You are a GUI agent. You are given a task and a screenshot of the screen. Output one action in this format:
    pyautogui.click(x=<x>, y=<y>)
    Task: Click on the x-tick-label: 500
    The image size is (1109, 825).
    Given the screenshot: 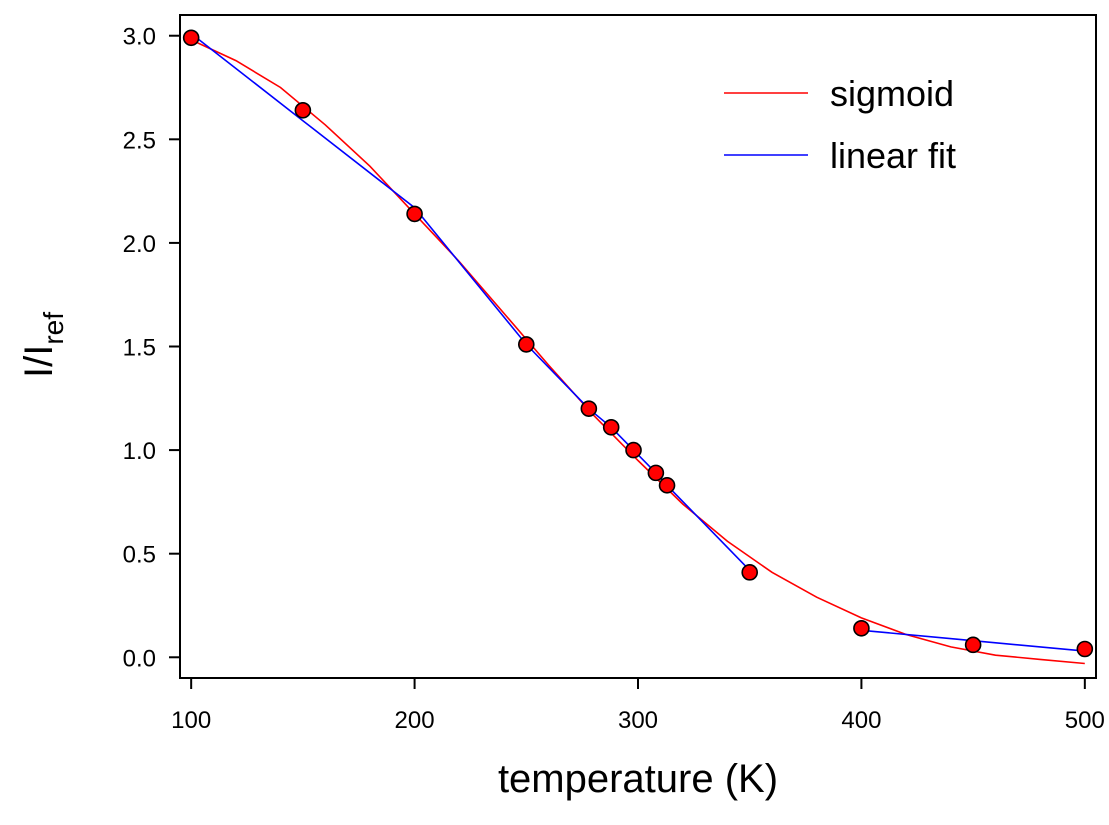 What is the action you would take?
    pyautogui.click(x=1085, y=720)
    